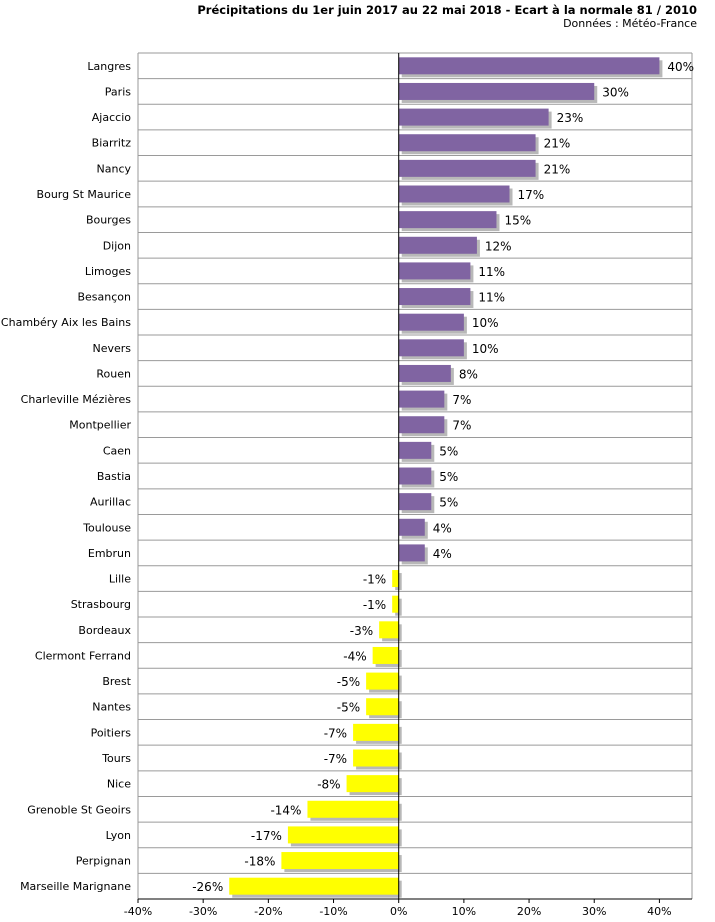 The height and width of the screenshot is (922, 715). Describe the element at coordinates (100, 425) in the screenshot. I see `category-label: Montpellier` at that location.